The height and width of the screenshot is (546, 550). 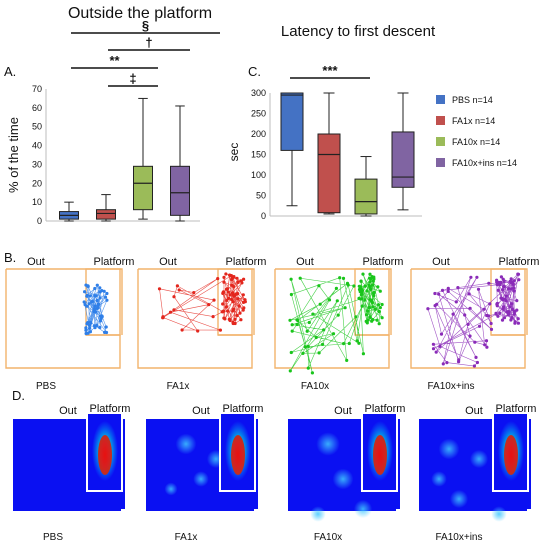 I want to click on significance-symbol: ‡, so click(x=132, y=78).